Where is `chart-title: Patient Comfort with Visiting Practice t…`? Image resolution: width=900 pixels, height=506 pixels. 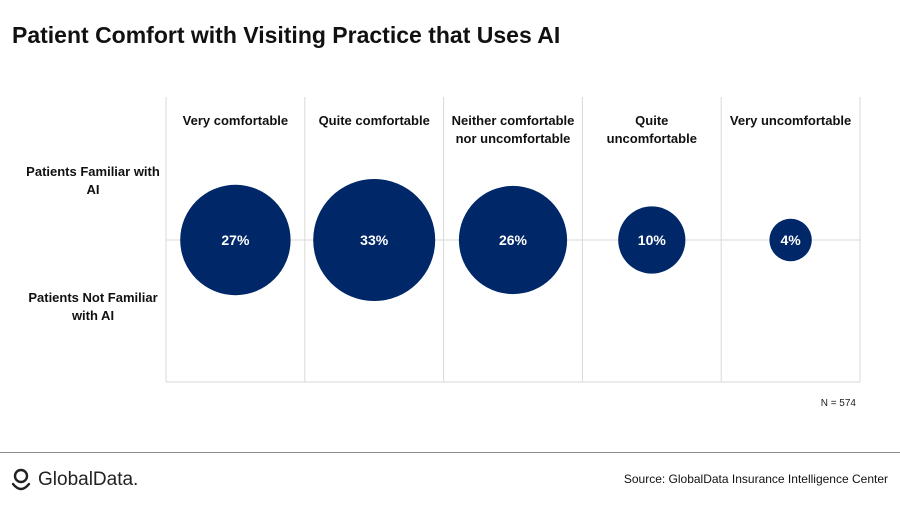 chart-title: Patient Comfort with Visiting Practice t… is located at coordinates (286, 35).